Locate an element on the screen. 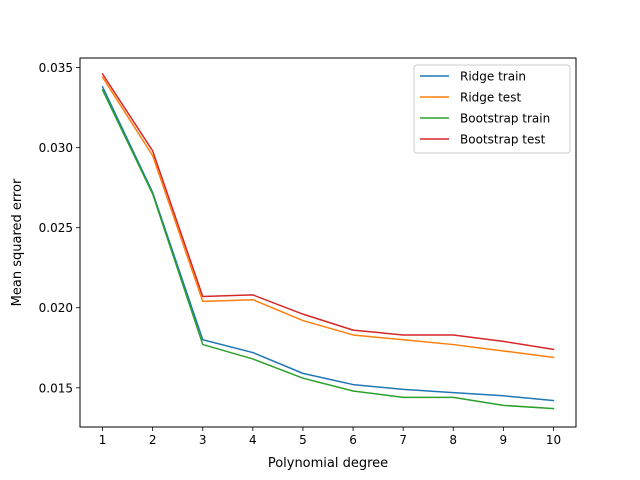 The width and height of the screenshot is (640, 480). y-axis: 0.015 0.020 0.025 0.030 0.035 is located at coordinates (59, 228).